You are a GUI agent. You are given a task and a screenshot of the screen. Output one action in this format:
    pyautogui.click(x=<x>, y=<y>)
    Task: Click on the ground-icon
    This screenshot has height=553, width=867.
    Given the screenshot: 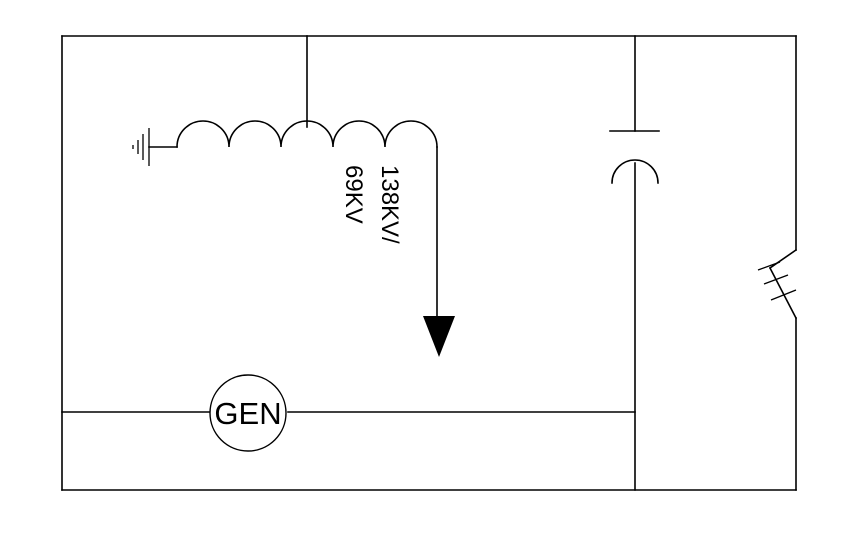 What is the action you would take?
    pyautogui.click(x=155, y=147)
    